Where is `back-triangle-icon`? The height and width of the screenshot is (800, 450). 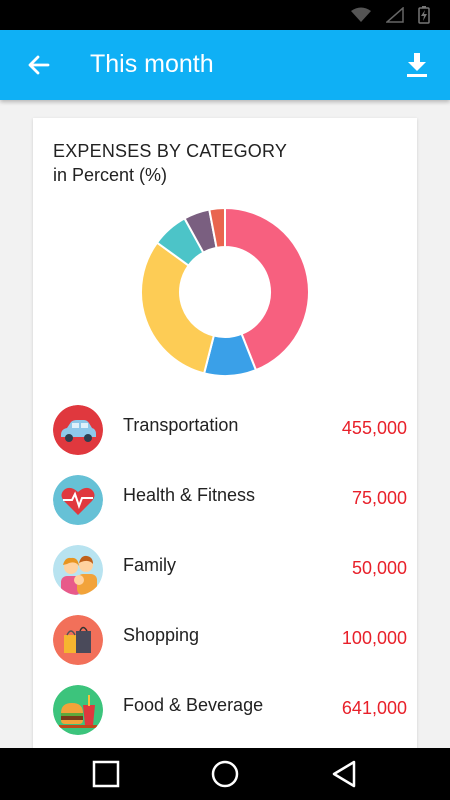 back-triangle-icon is located at coordinates (344, 774).